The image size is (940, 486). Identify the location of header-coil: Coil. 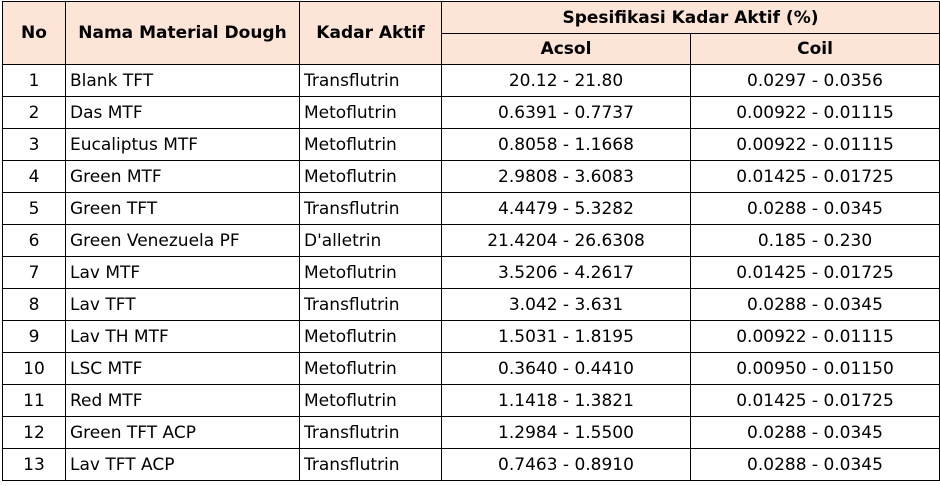
(815, 49).